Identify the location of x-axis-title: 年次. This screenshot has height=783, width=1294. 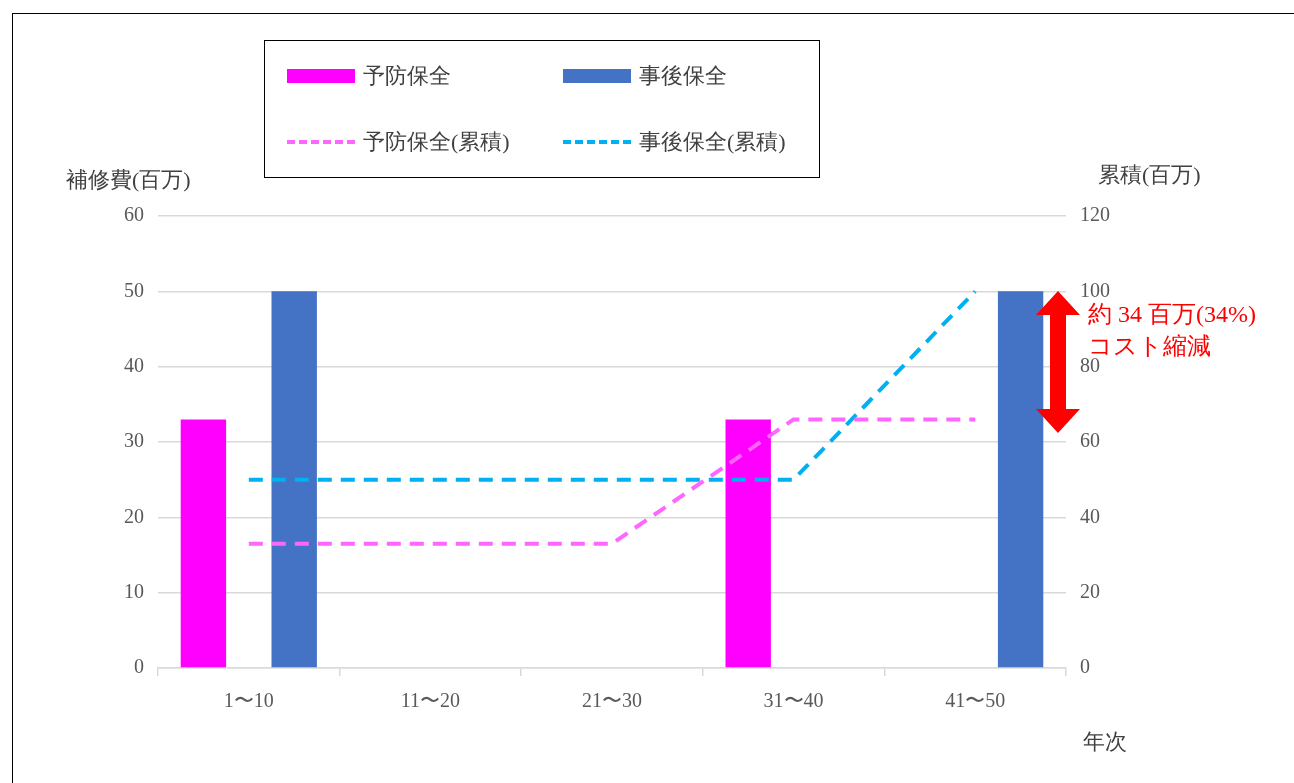
(1105, 742).